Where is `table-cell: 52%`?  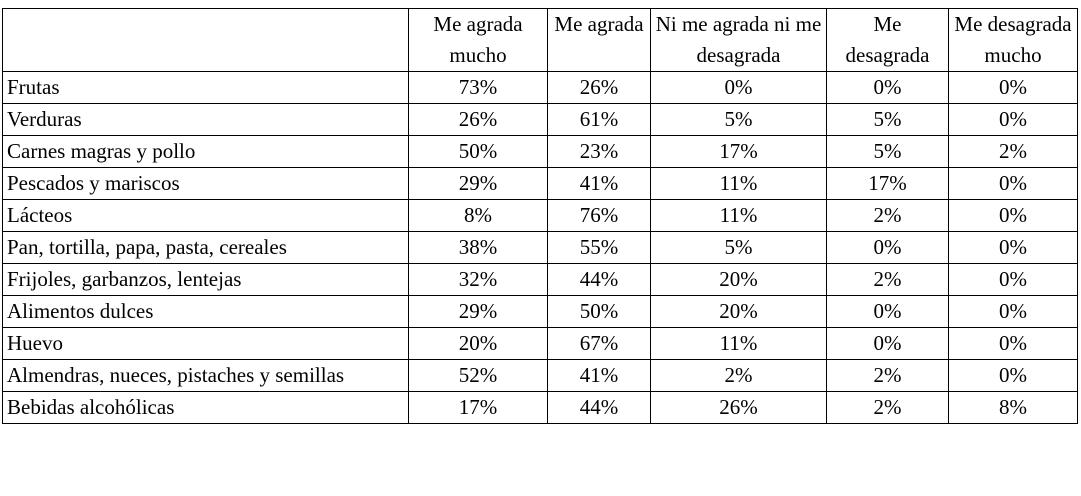
table-cell: 52% is located at coordinates (478, 375).